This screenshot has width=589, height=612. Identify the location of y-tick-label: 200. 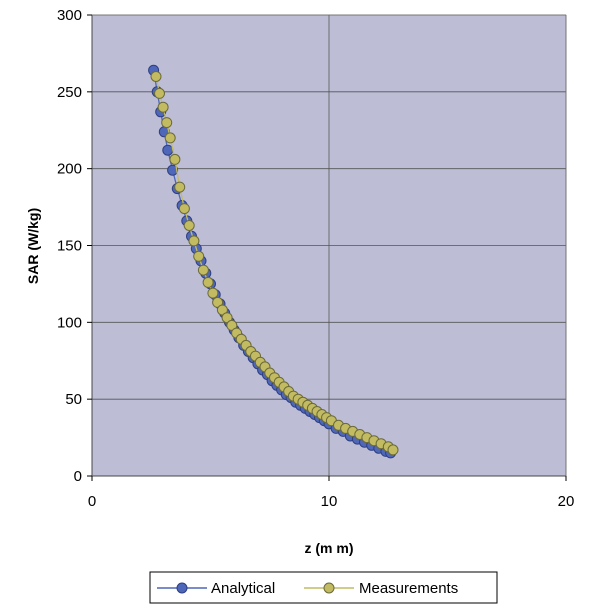
(69, 169).